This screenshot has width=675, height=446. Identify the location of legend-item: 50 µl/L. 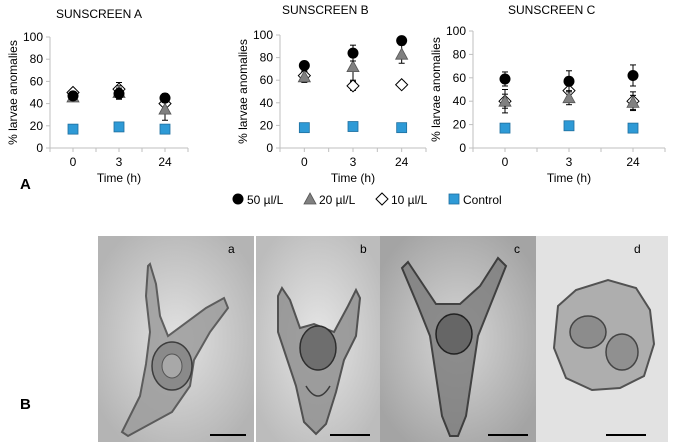
(258, 200).